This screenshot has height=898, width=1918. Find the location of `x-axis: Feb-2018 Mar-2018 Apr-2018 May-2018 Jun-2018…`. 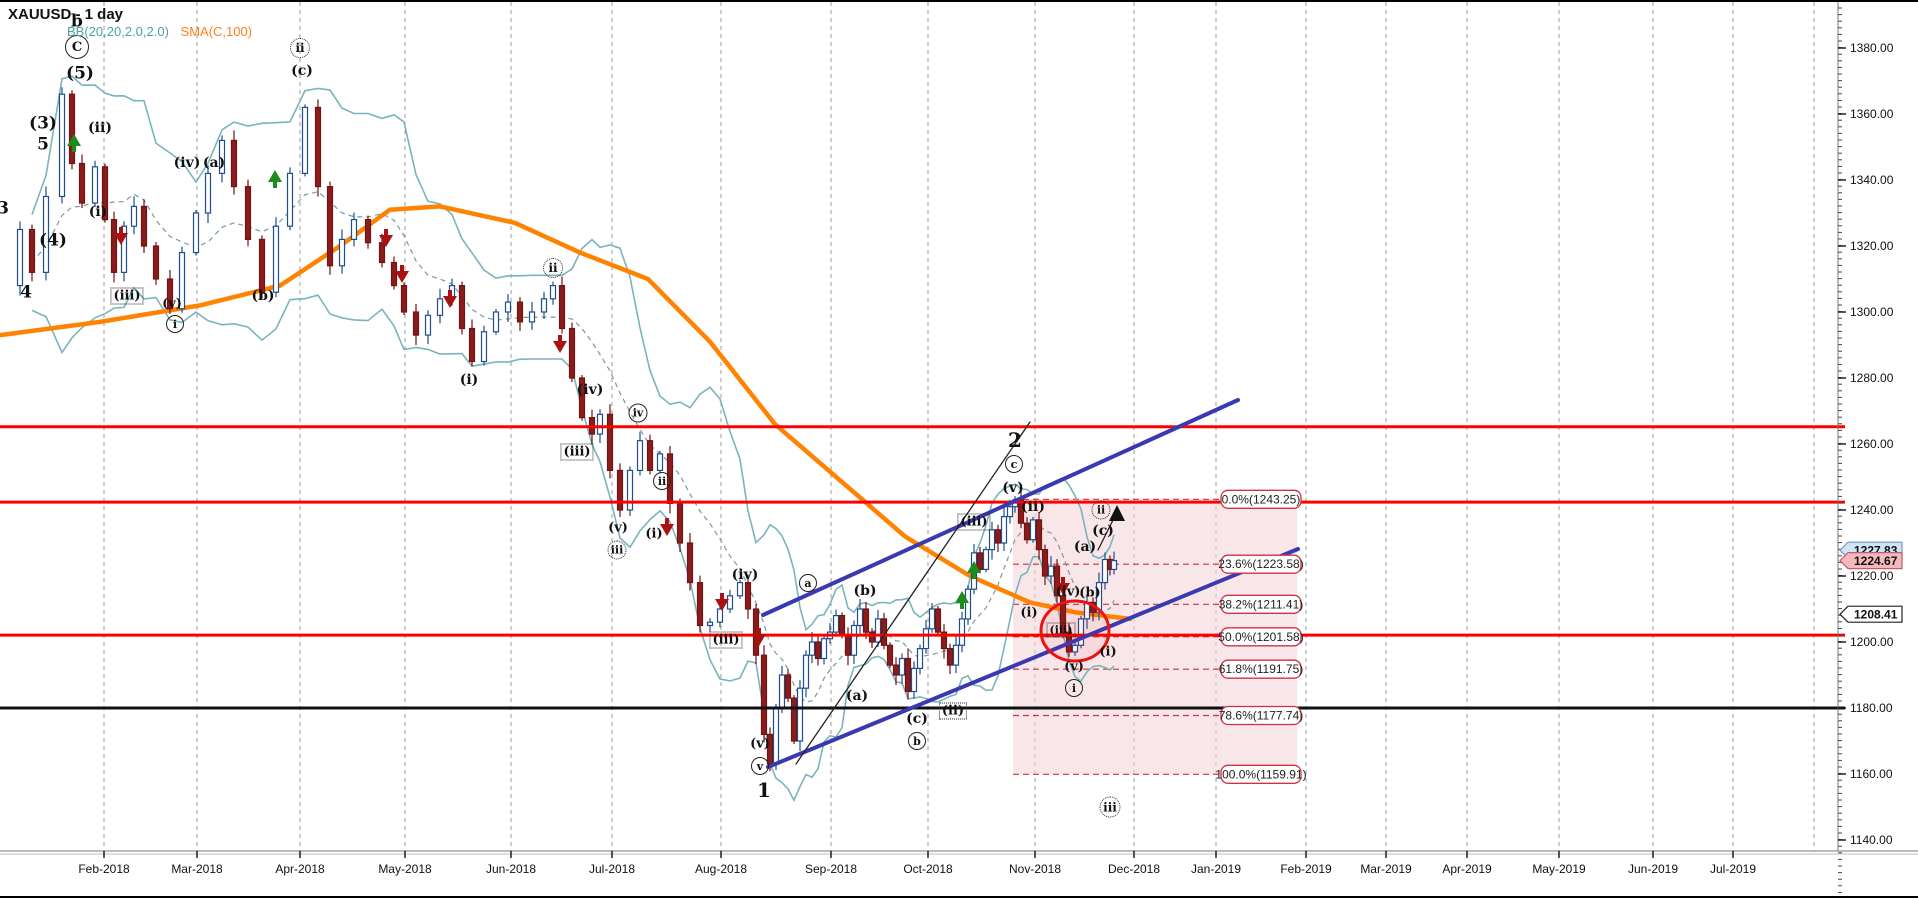

x-axis: Feb-2018 Mar-2018 Apr-2018 May-2018 Jun-2018… is located at coordinates (959, 863).